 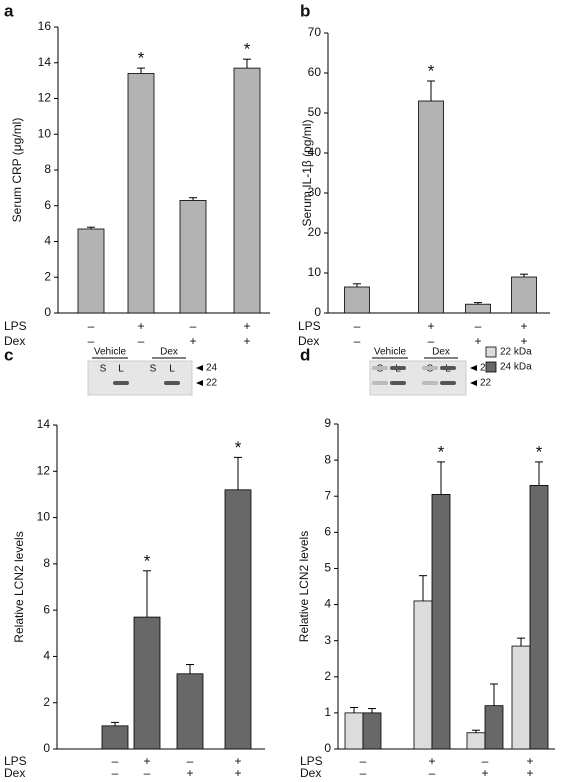 I want to click on y-tick-label: 60, so click(x=315, y=72).